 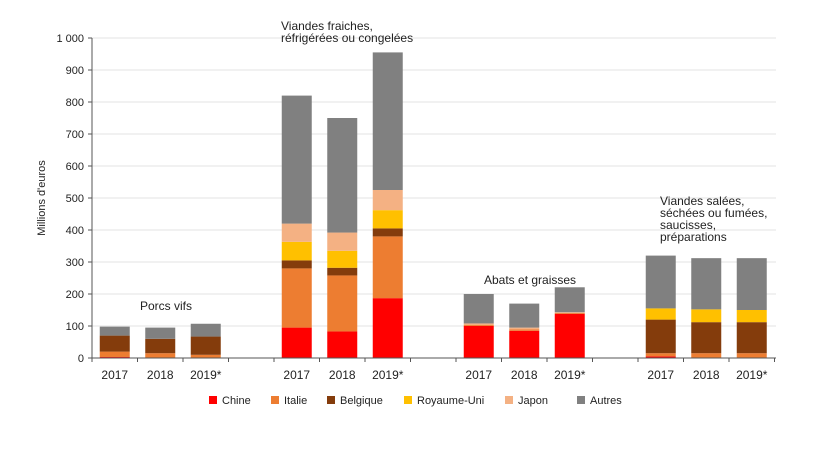 I want to click on y-tick-label: 0, so click(x=81, y=359).